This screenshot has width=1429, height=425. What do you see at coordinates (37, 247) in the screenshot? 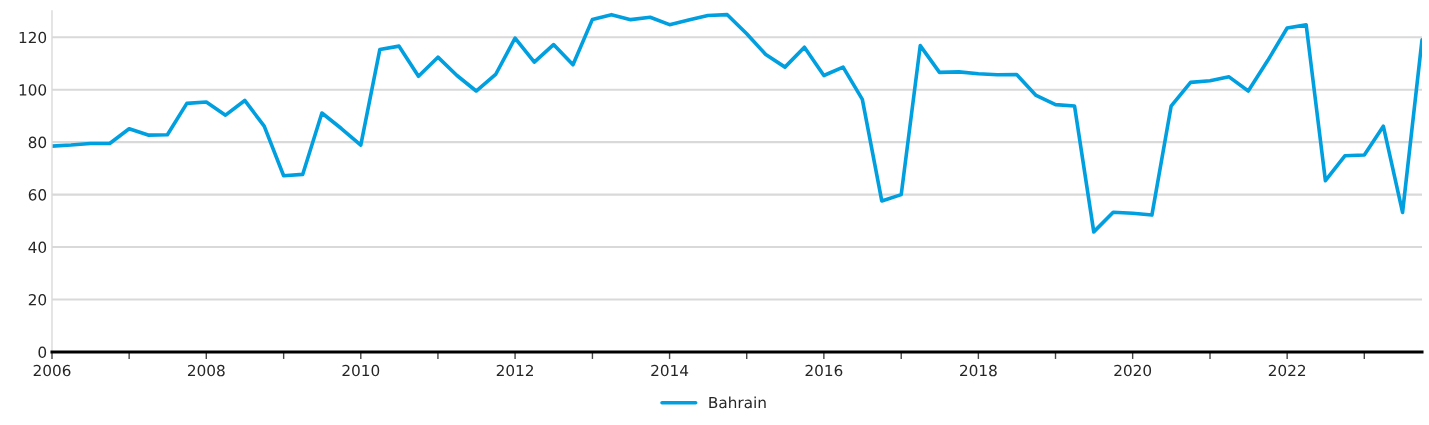
I see `y-tick-label: 40` at bounding box center [37, 247].